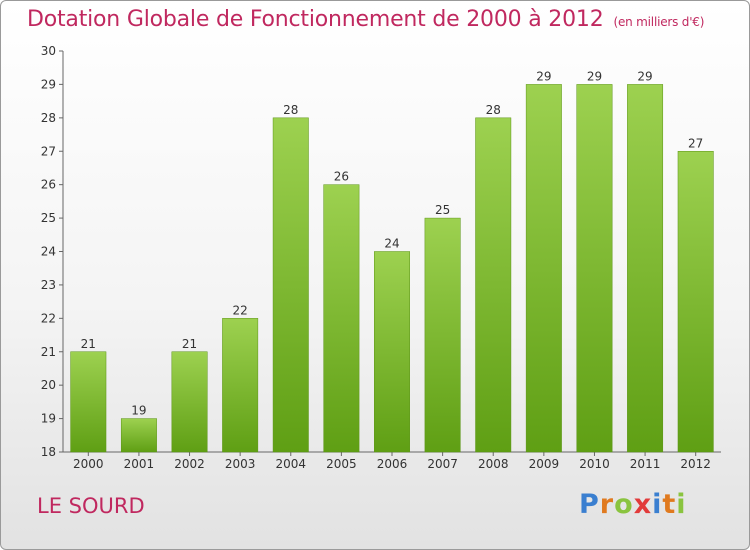  I want to click on y-tick-label: 23, so click(48, 285).